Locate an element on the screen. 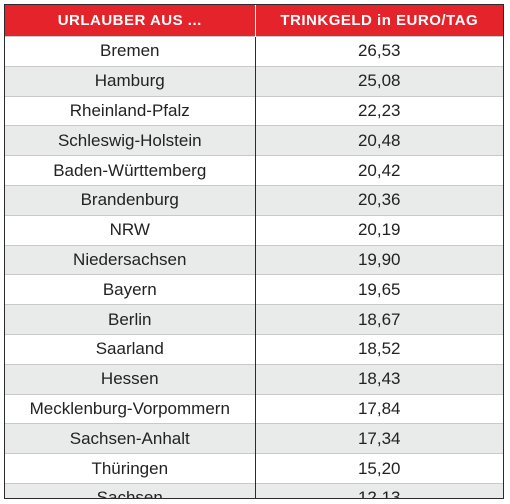  table-row: Sachsen 12,13 is located at coordinates (254, 490).